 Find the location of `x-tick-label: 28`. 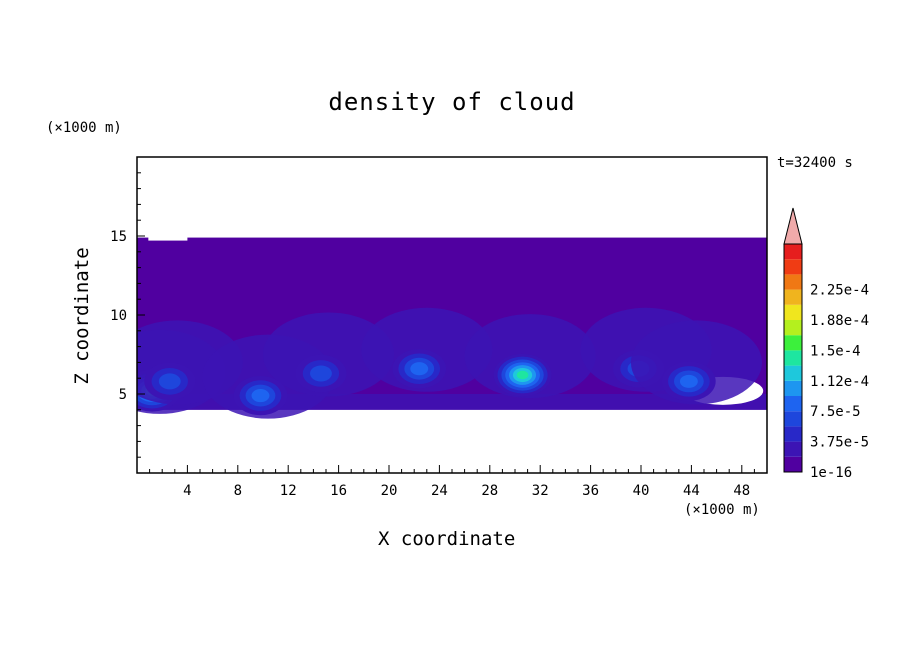

x-tick-label: 28 is located at coordinates (489, 491).